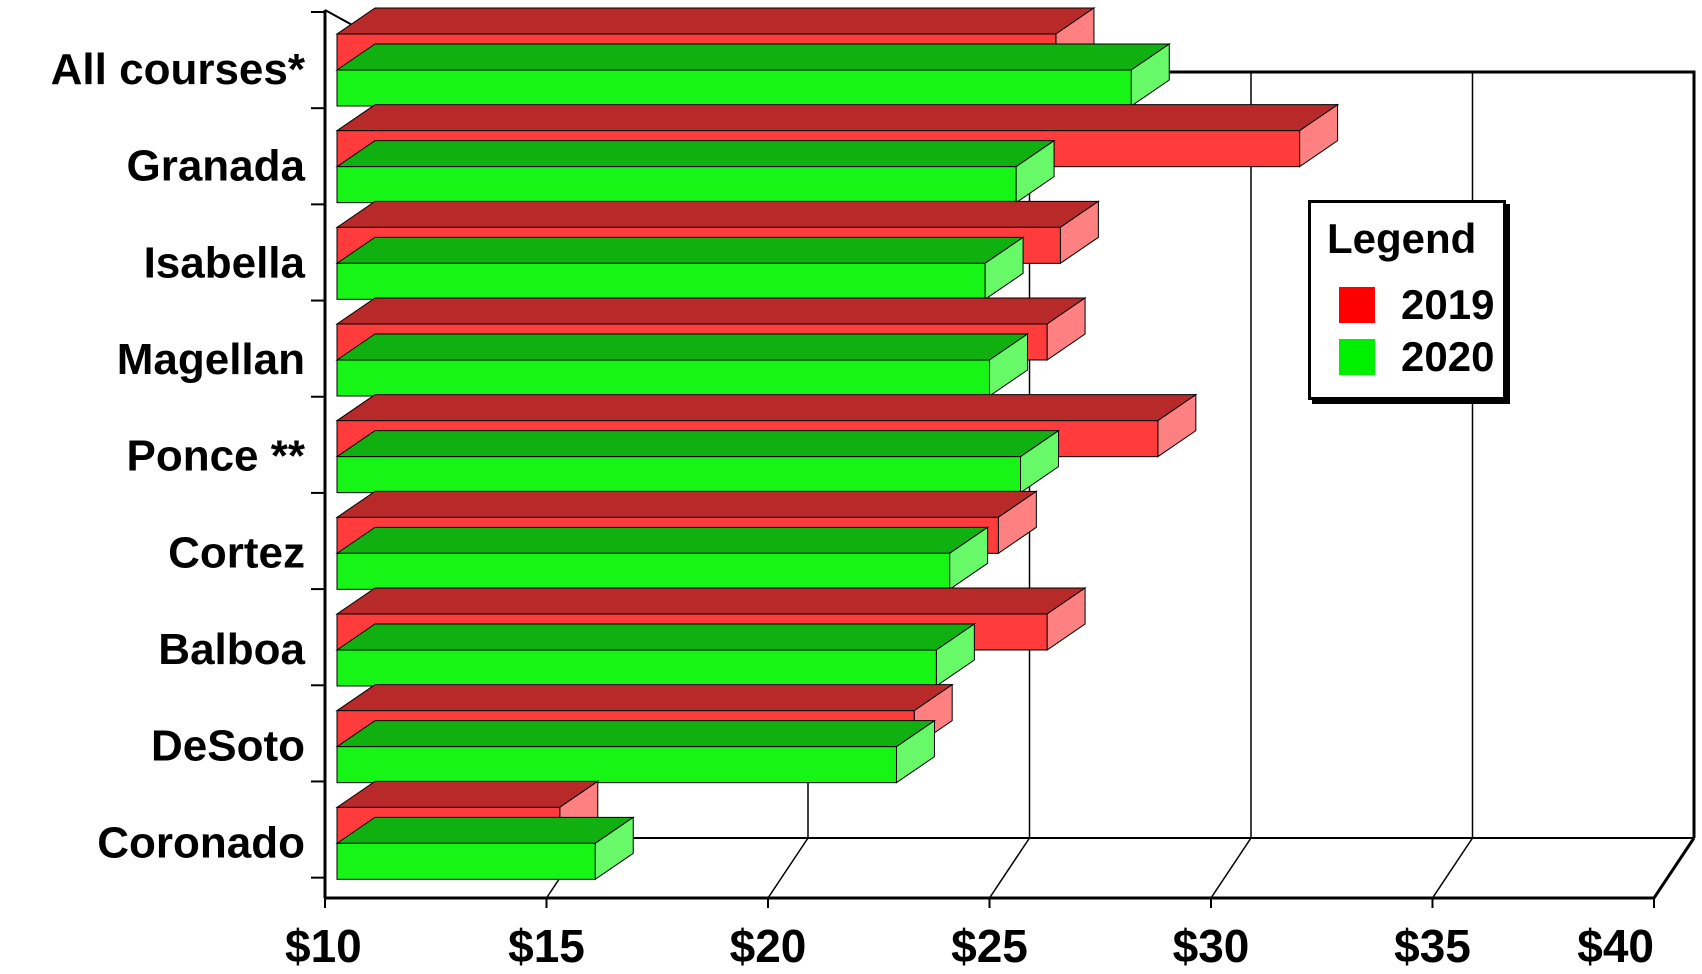 This screenshot has width=1702, height=974. I want to click on legend-item-2020: 2020, so click(1416, 357).